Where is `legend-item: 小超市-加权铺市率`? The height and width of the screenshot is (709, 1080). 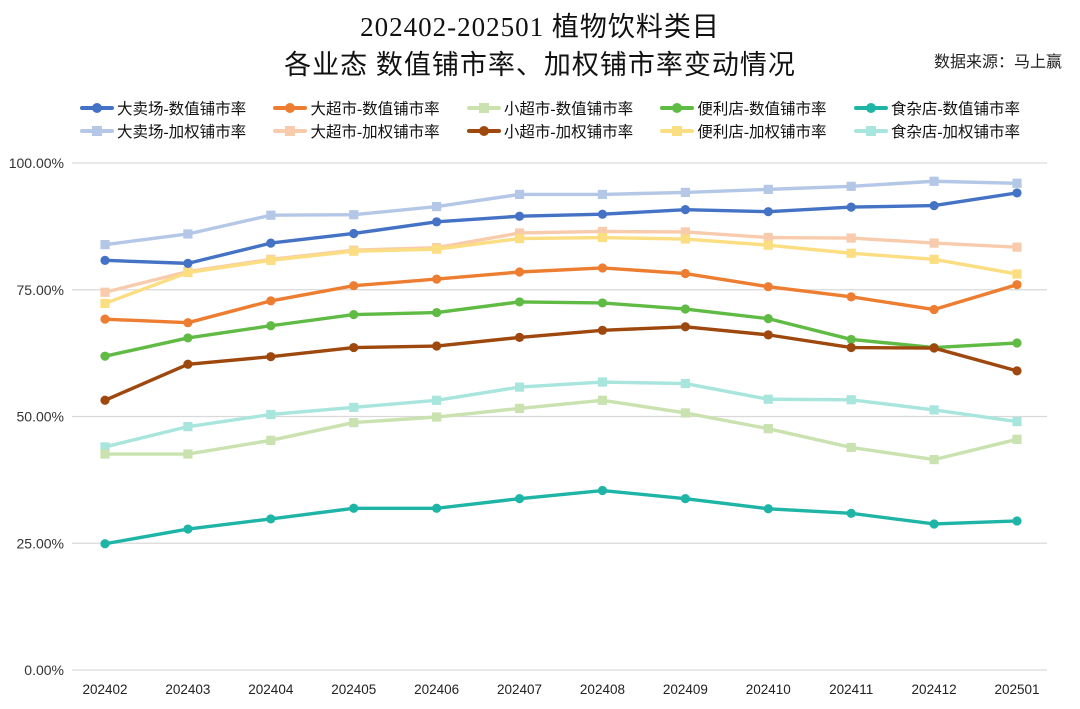 legend-item: 小超市-加权铺市率 is located at coordinates (549, 131).